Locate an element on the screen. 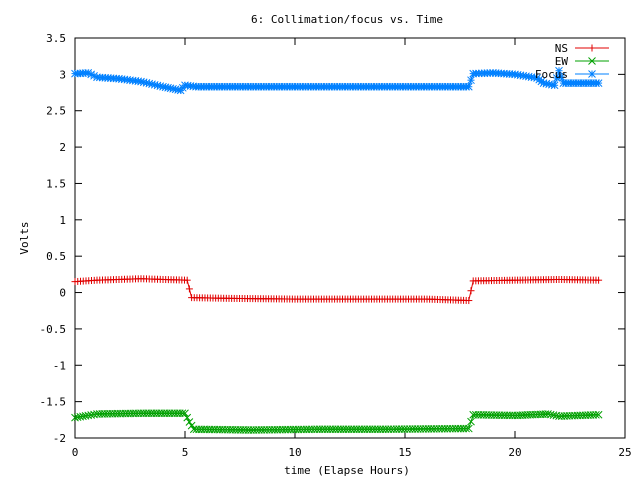  y-tick-label: 1.5 is located at coordinates (56, 183).